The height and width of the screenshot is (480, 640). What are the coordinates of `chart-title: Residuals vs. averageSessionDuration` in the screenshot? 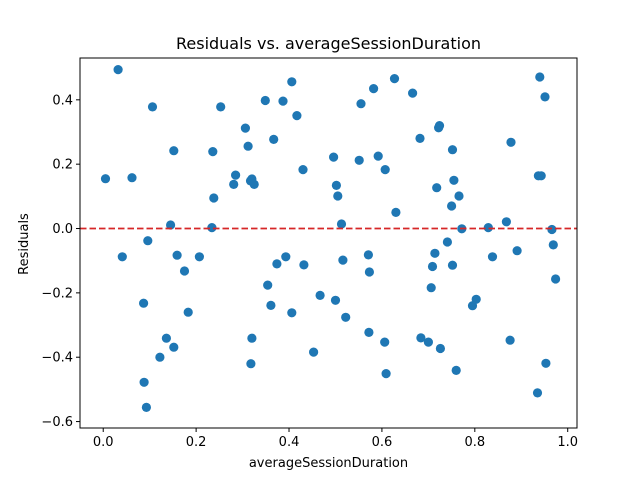 It's located at (328, 43).